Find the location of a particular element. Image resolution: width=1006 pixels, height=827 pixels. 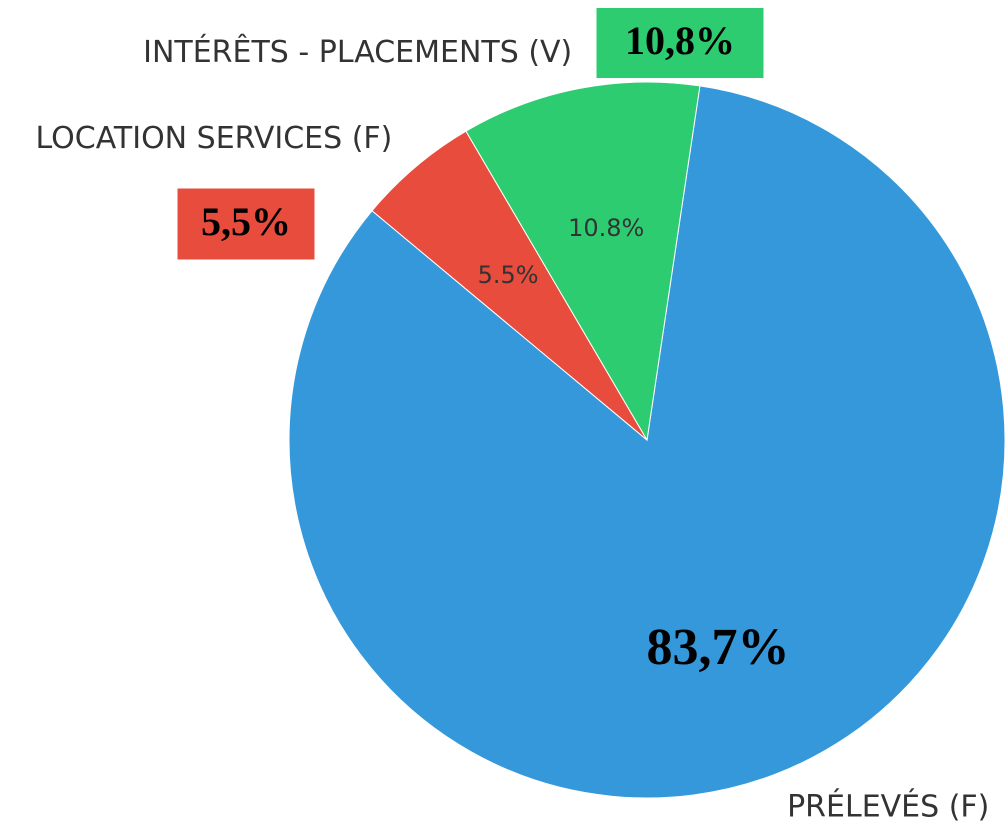

autopct-label: 10.8% is located at coordinates (606, 228).